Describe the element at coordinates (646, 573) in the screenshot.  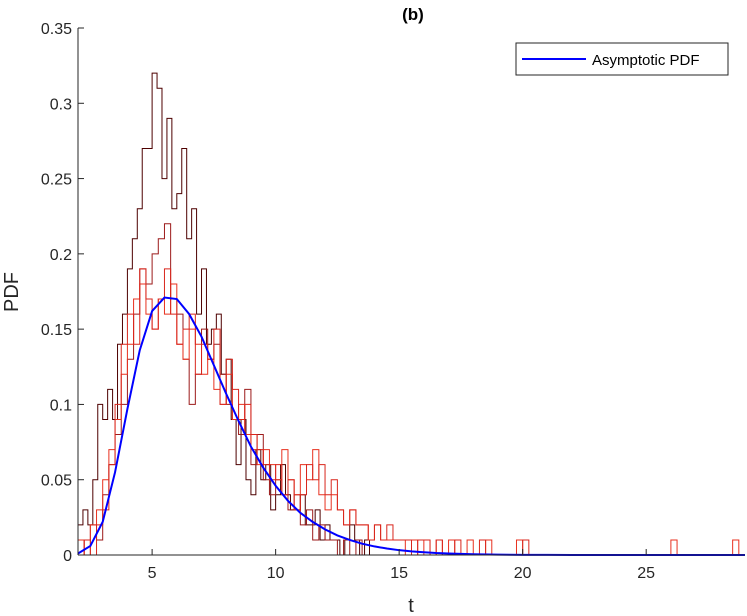
I see `x-tick-label: 25` at that location.